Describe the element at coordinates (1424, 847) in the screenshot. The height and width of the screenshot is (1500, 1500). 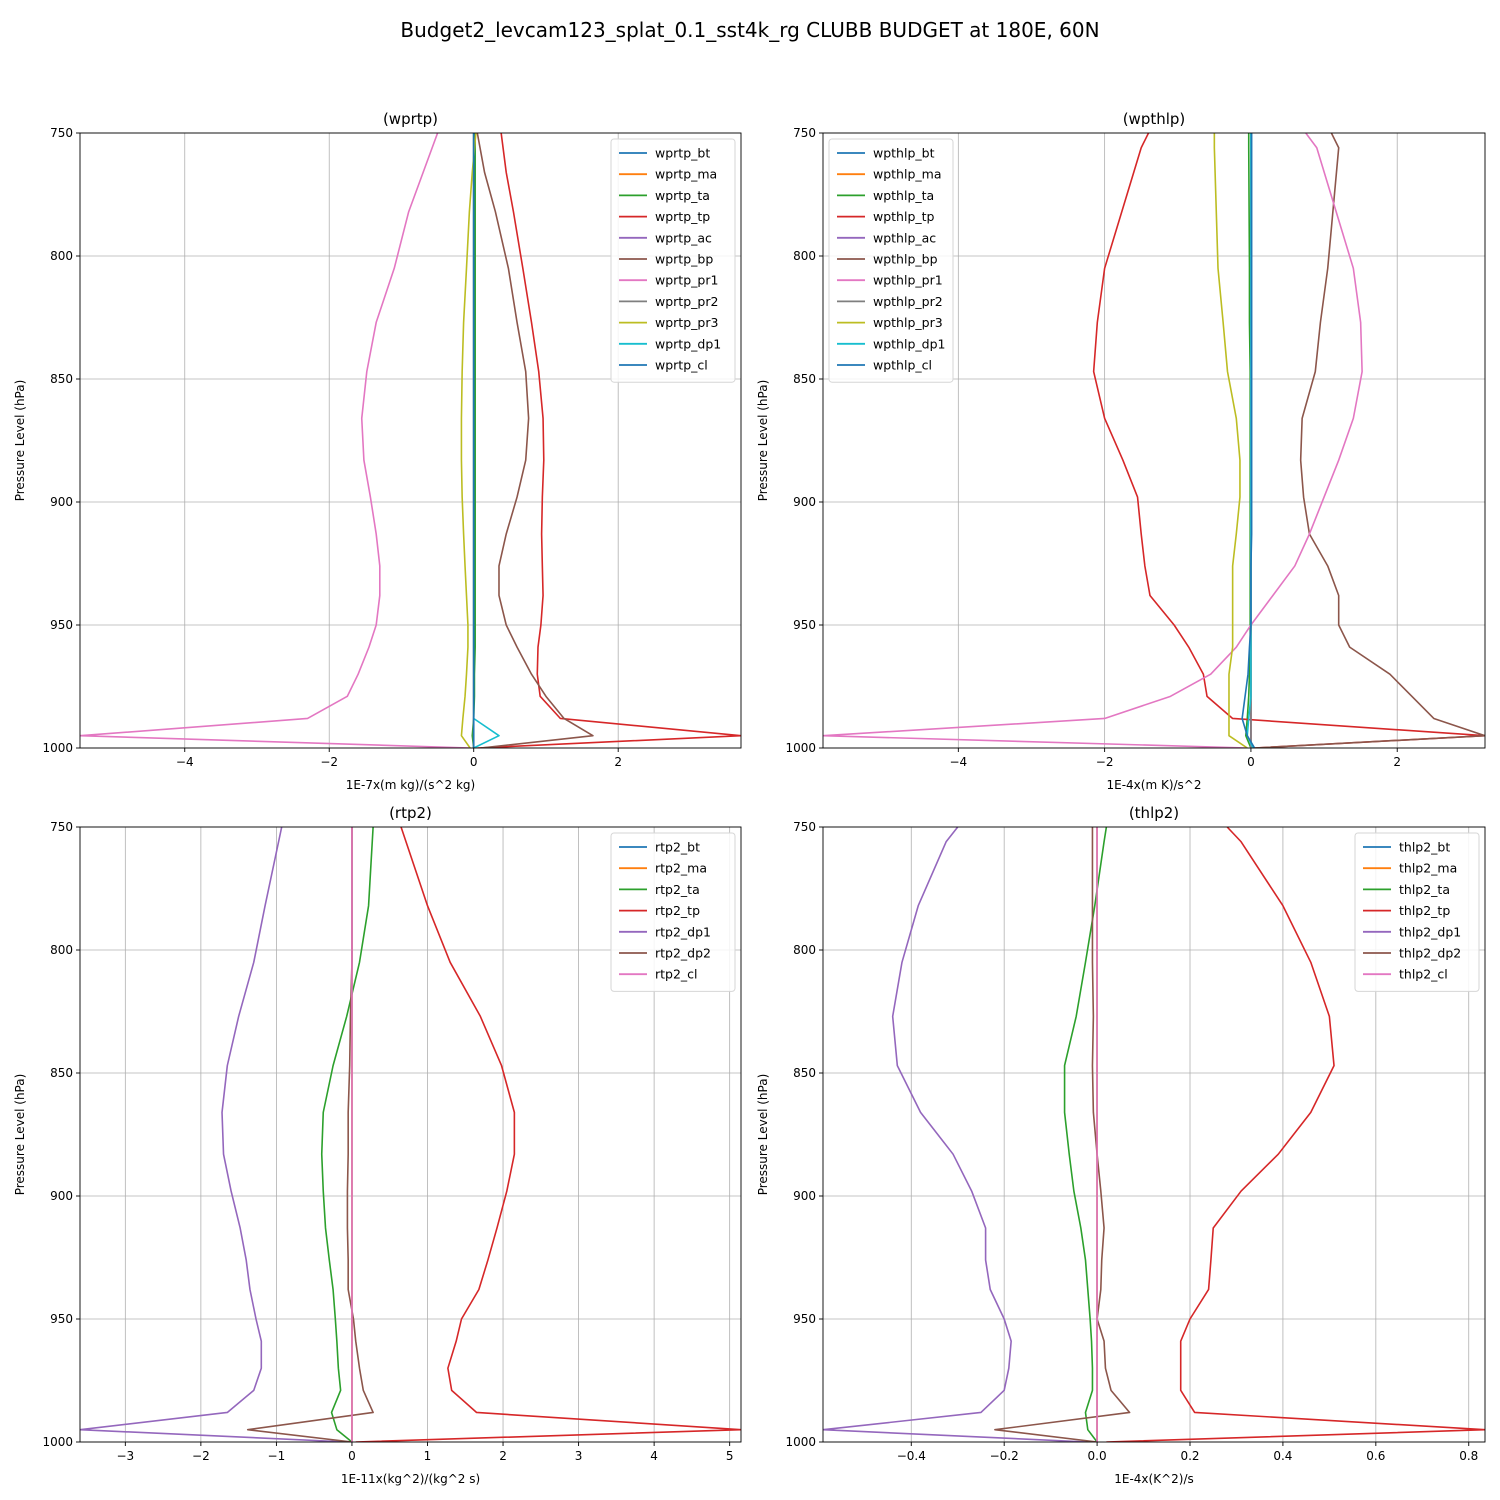
I see `legend-entry-thlp2_bt: thlp2_bt` at that location.